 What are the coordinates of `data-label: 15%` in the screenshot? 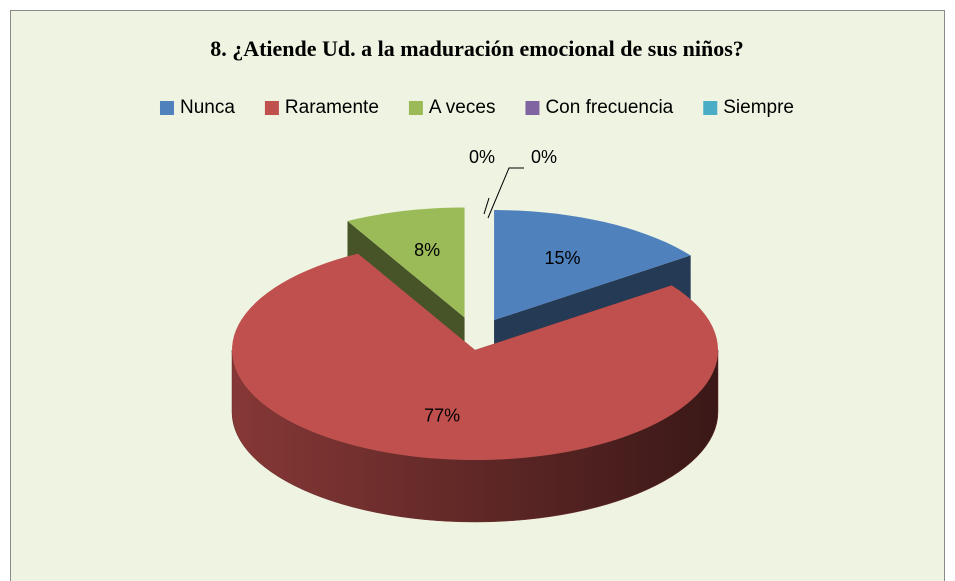 It's located at (562, 258).